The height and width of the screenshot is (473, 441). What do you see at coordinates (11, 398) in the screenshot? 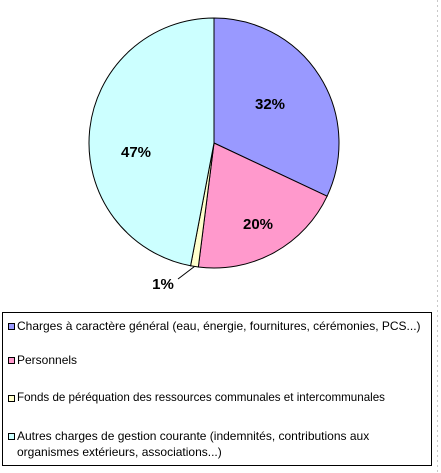
I see `legend-swatch-fonds-perequation` at bounding box center [11, 398].